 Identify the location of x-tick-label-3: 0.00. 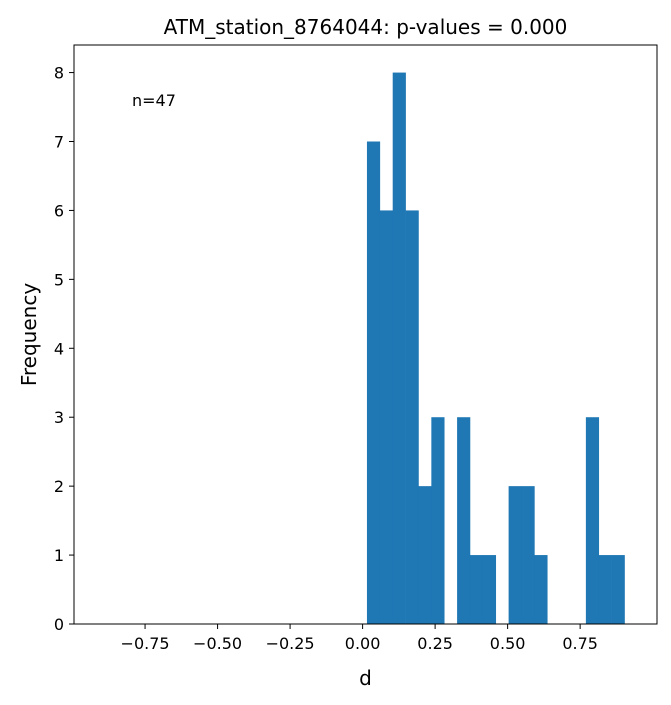
(363, 643).